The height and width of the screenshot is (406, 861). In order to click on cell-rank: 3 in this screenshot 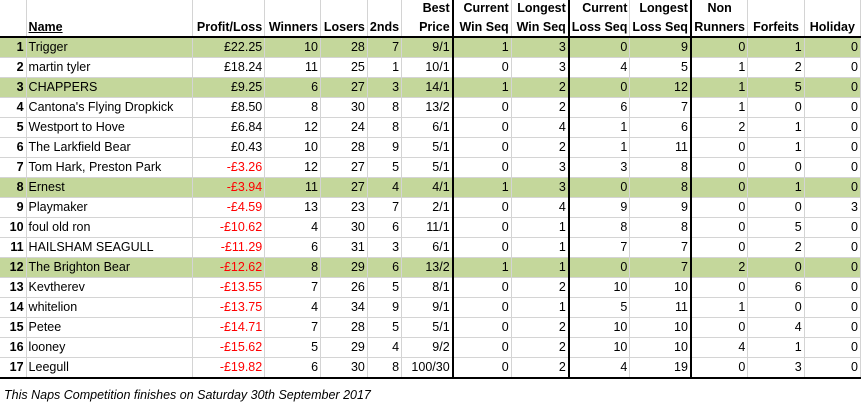, I will do `click(13, 87)`.